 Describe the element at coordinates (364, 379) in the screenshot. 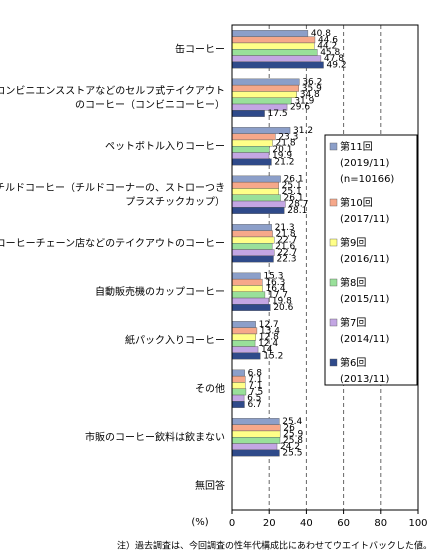

I see `legend-date: (2013/11)` at that location.